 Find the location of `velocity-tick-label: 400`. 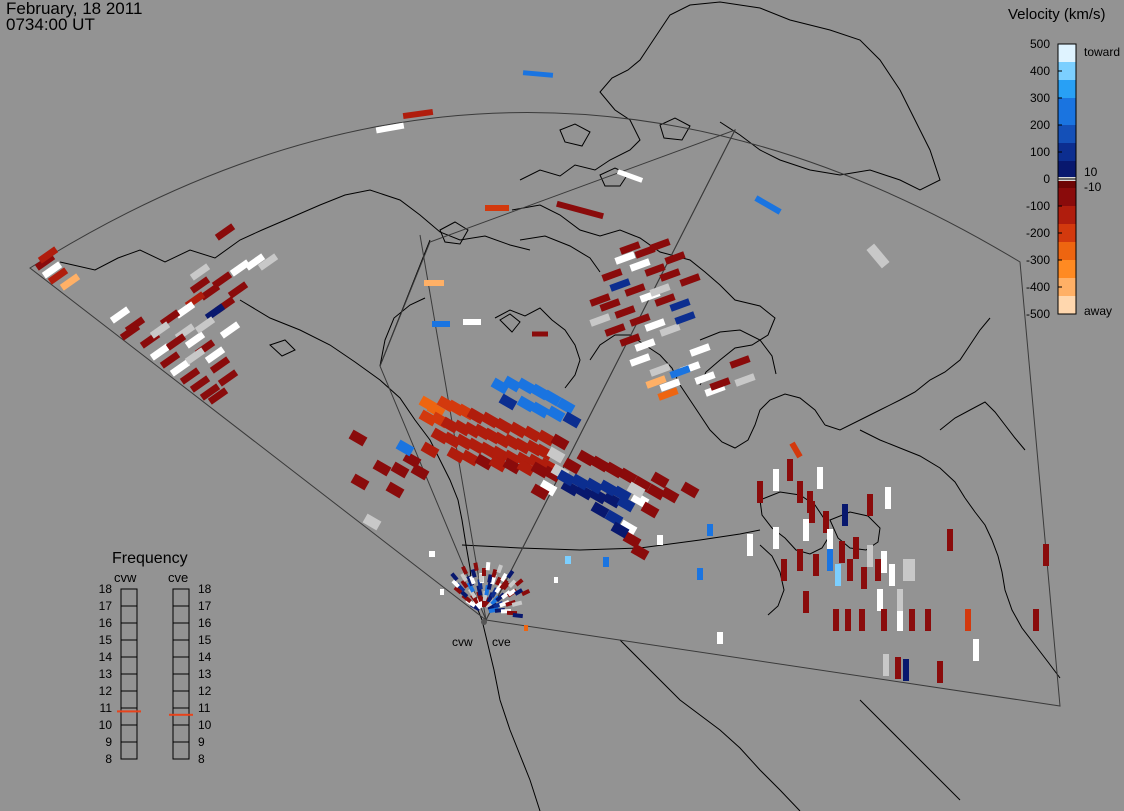

velocity-tick-label: 400 is located at coordinates (1040, 71).